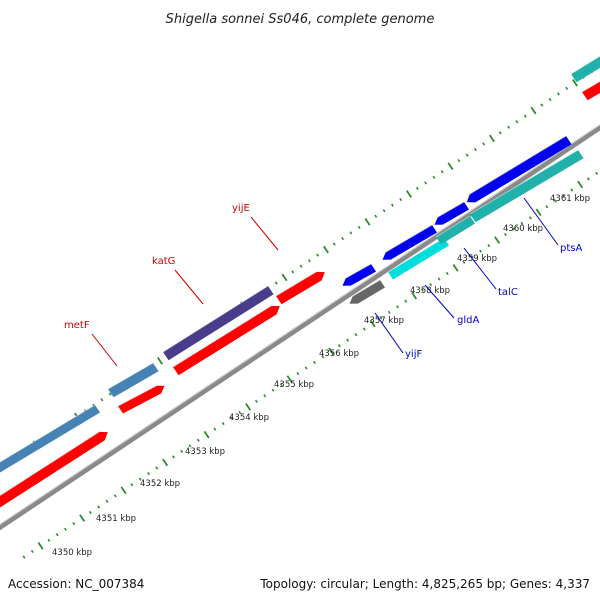 Image resolution: width=600 pixels, height=600 pixels. What do you see at coordinates (468, 320) in the screenshot?
I see `gene-label: gldA` at bounding box center [468, 320].